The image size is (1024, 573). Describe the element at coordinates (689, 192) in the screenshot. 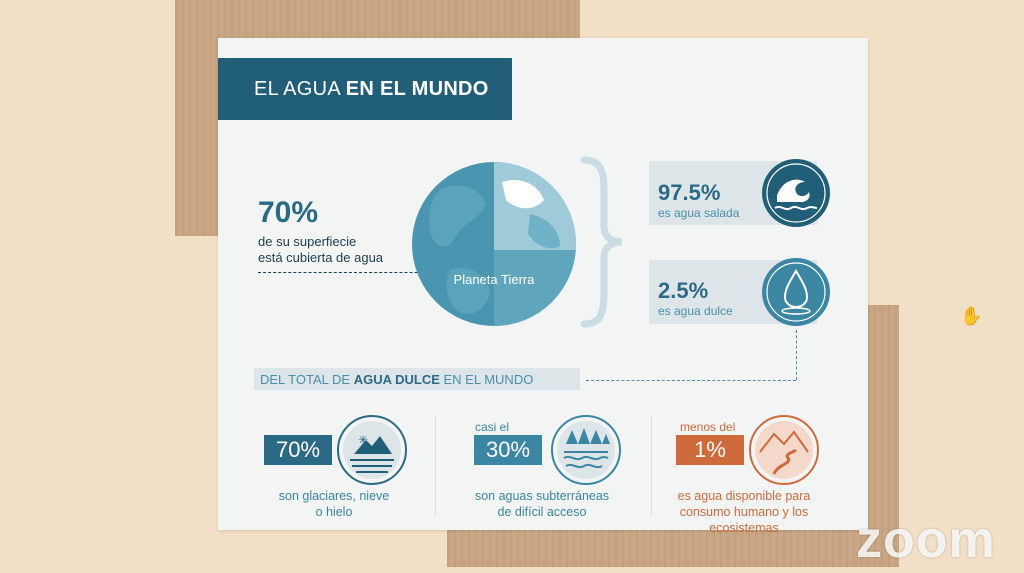

I see `salt-water-percent: 97.5%` at that location.